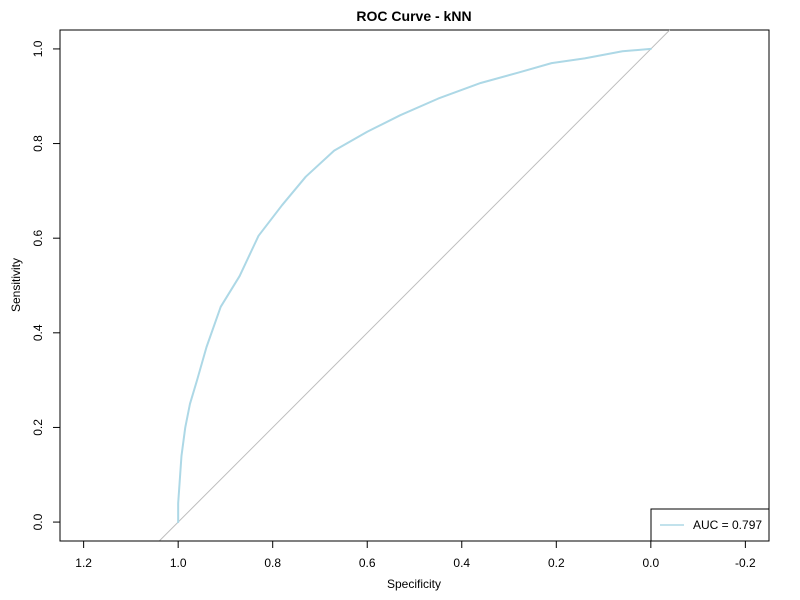  What do you see at coordinates (178, 563) in the screenshot?
I see `x-tick-label: 1.0` at bounding box center [178, 563].